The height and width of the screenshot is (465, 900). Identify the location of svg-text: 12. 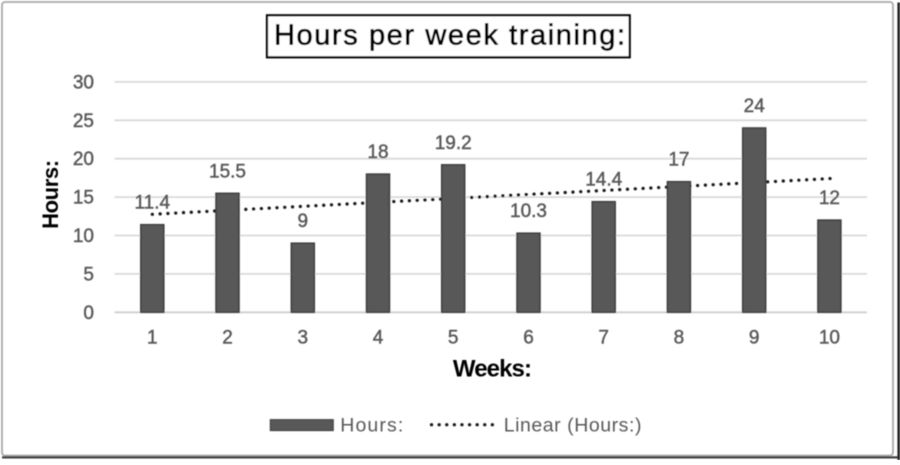
(829, 198).